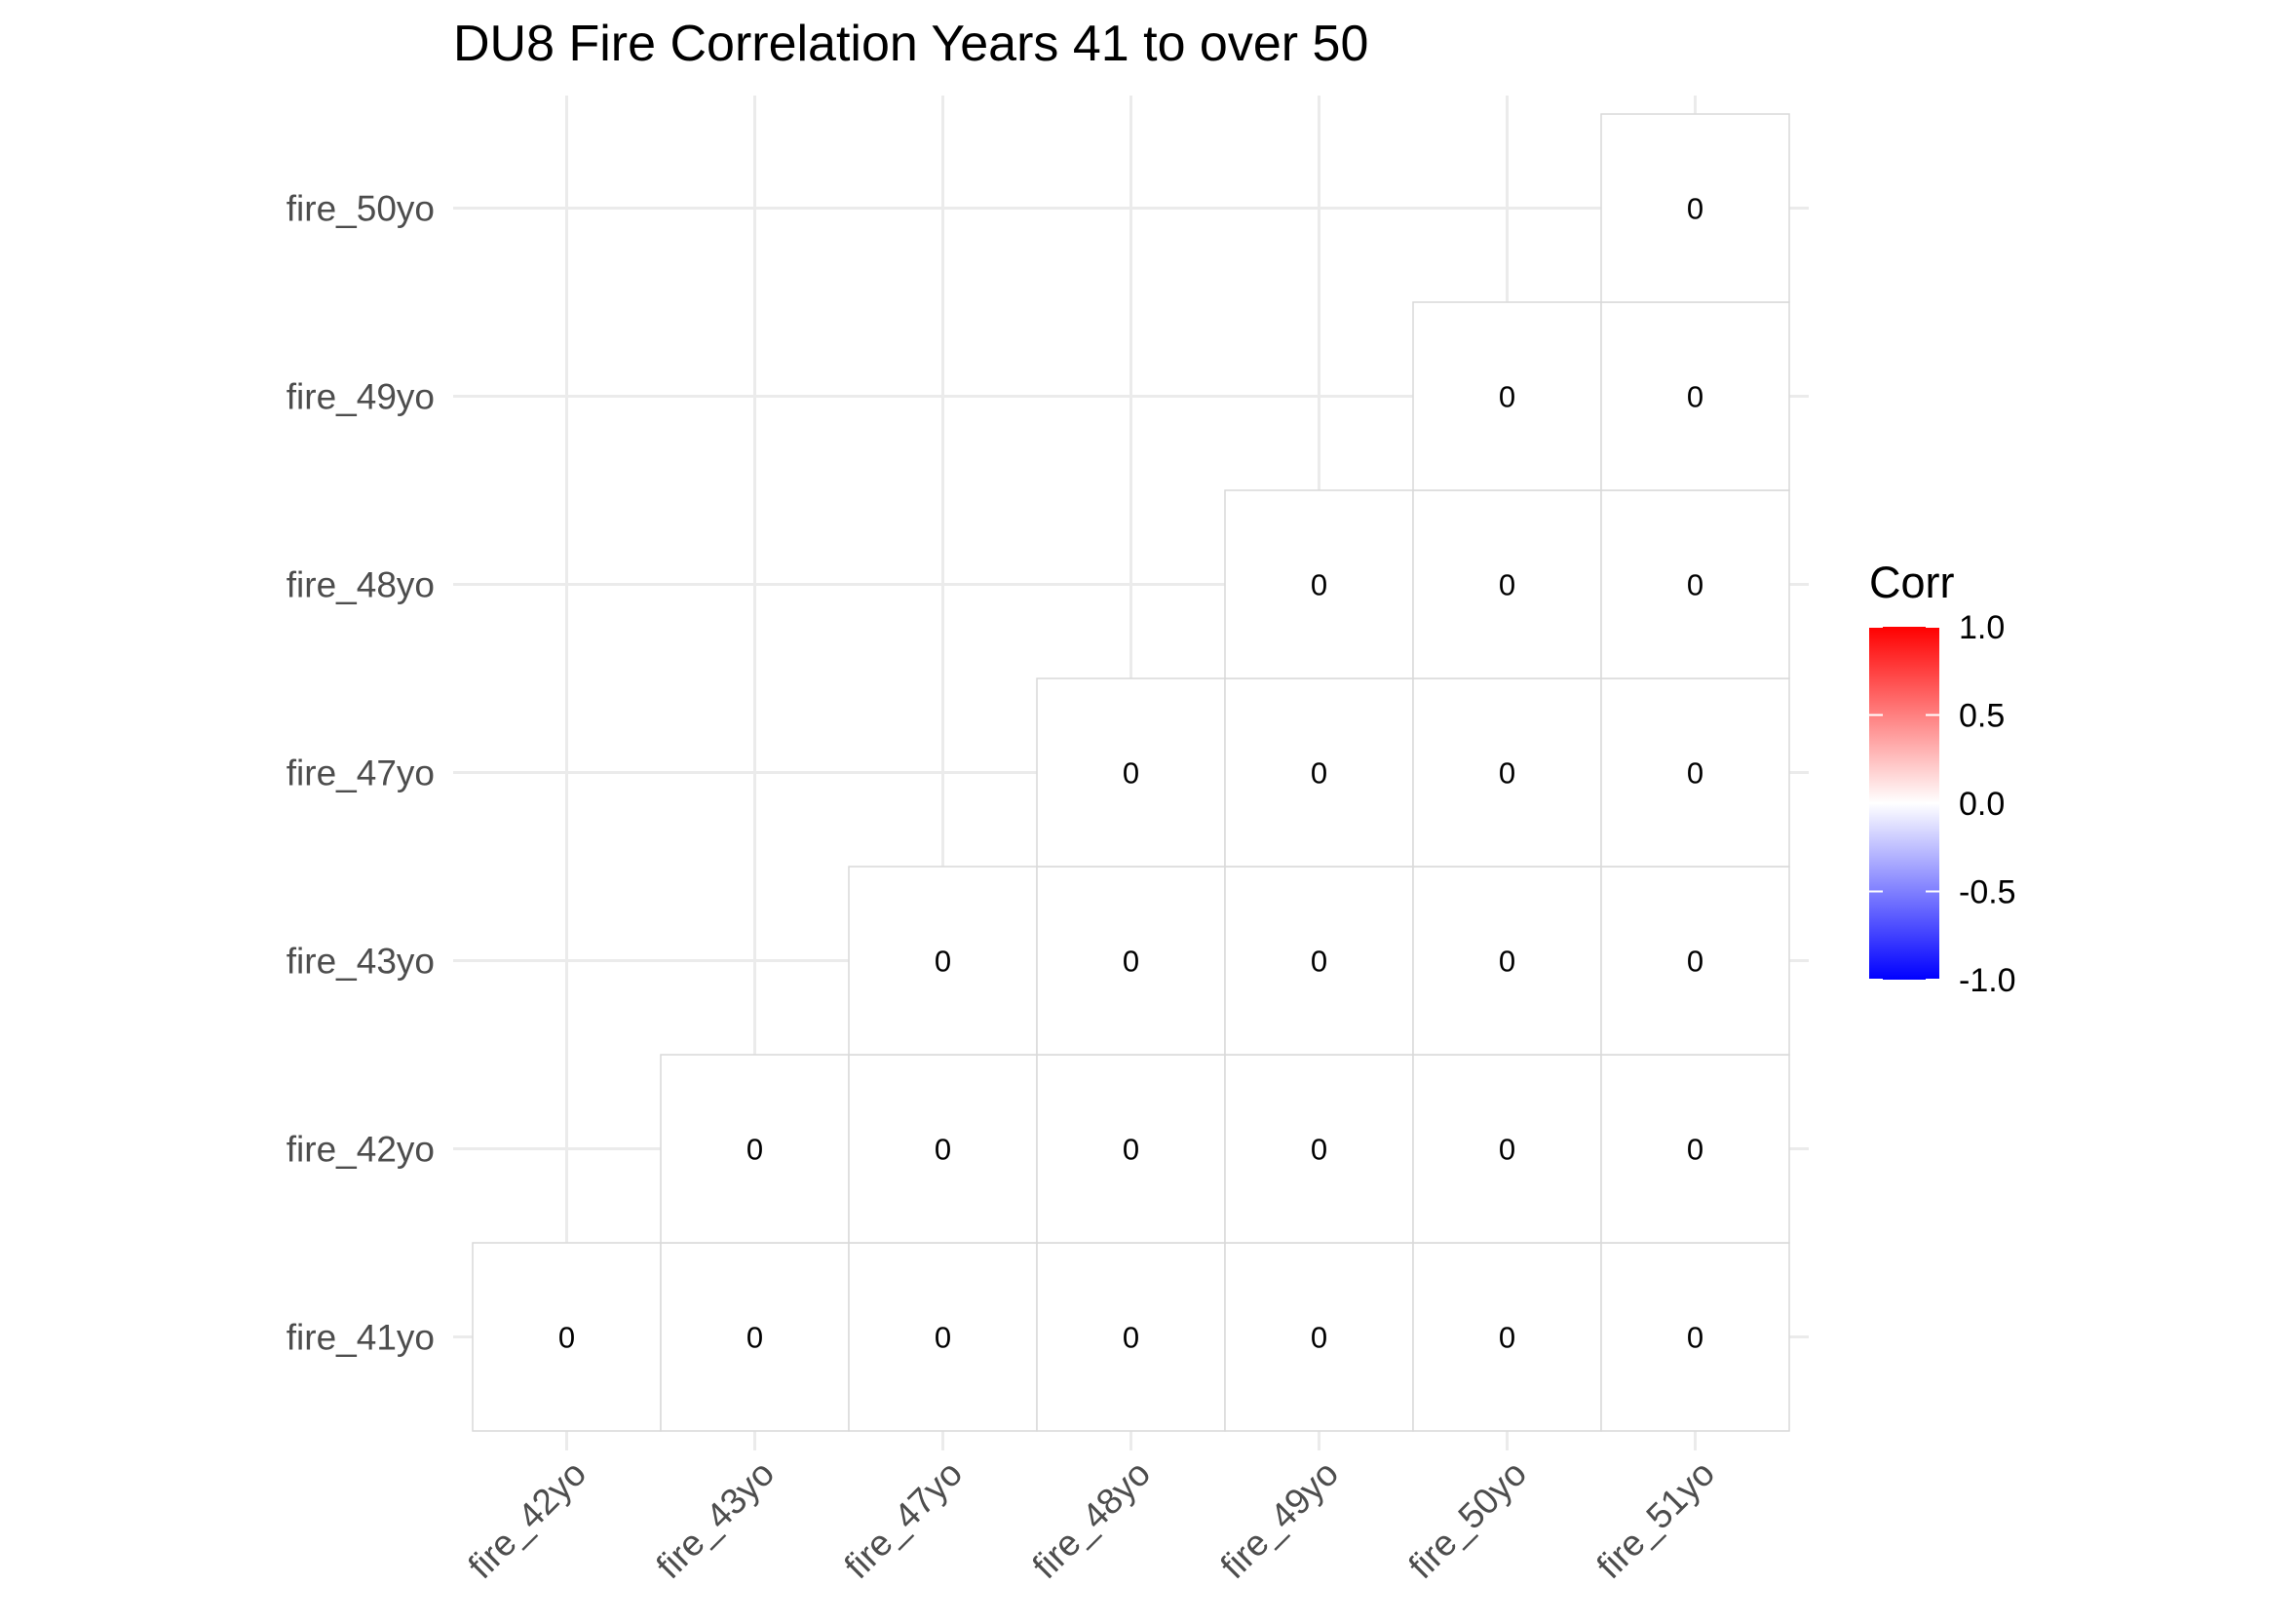 The image size is (2296, 1623). I want to click on x-tick-label: fire_47yo, so click(904, 1520).